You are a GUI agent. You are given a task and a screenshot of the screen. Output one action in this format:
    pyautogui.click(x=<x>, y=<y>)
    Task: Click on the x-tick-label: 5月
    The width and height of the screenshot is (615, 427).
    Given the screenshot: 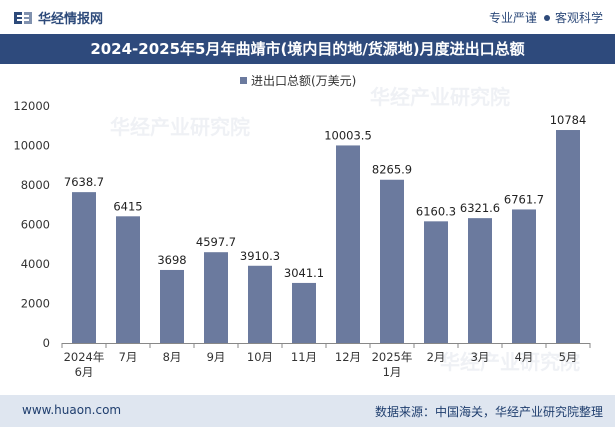 What is the action you would take?
    pyautogui.click(x=568, y=357)
    